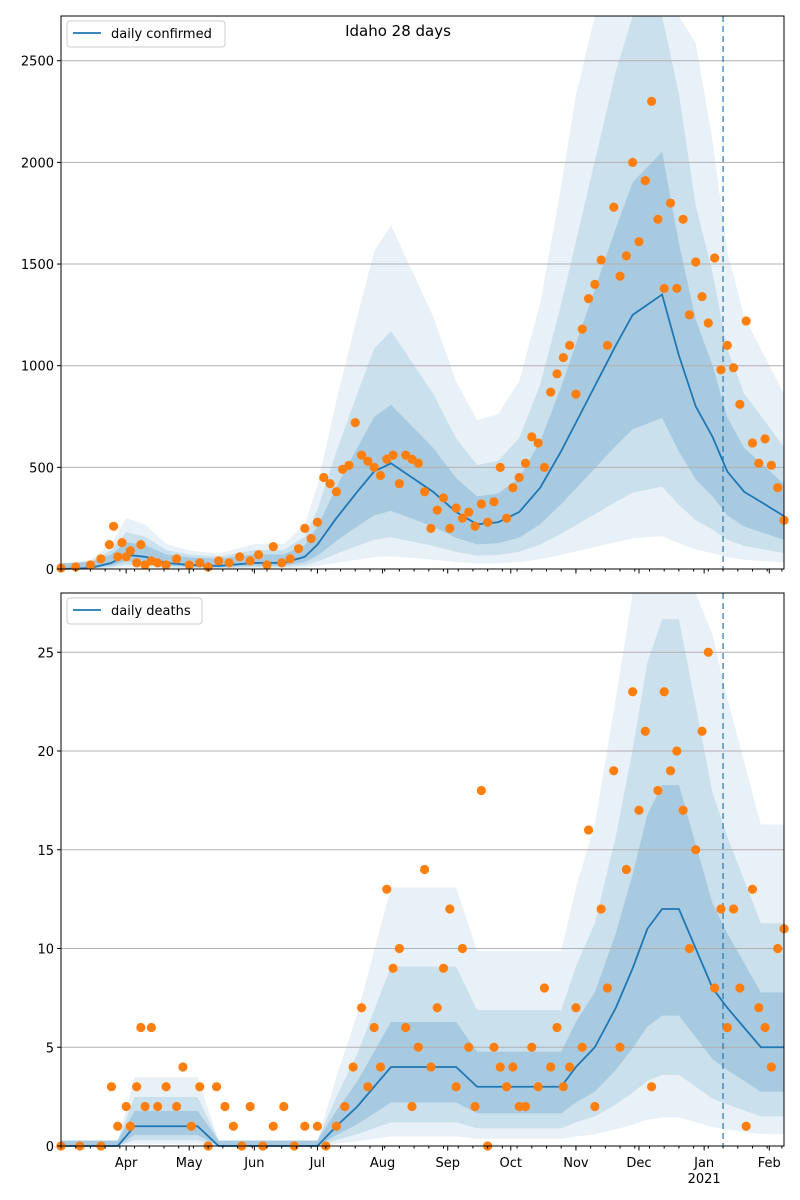  What do you see at coordinates (146, 34) in the screenshot?
I see `top-legend-box` at bounding box center [146, 34].